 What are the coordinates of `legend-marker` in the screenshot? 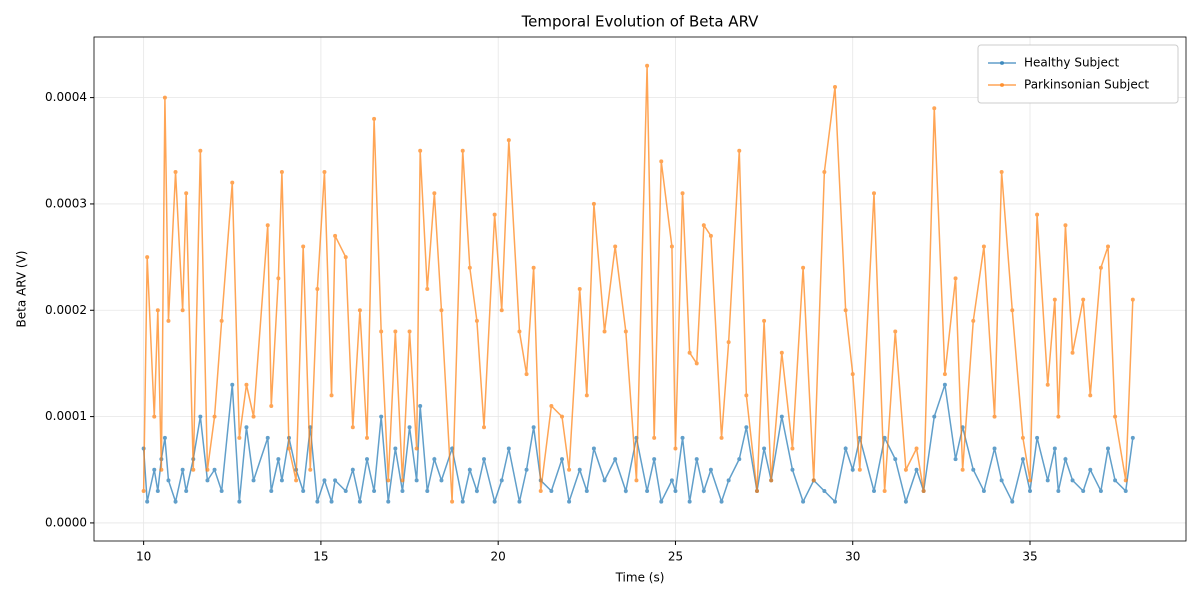 It's located at (1002, 63).